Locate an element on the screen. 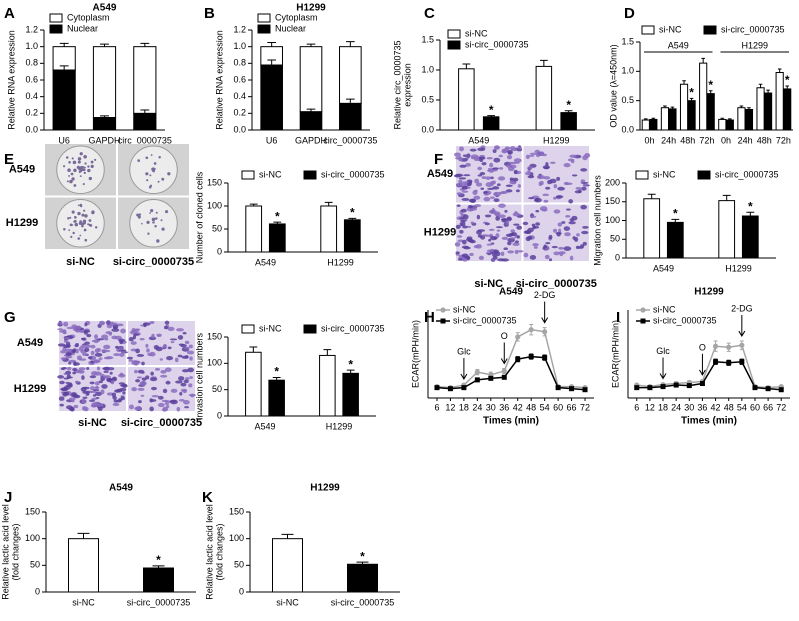  x-tick-label: 66 is located at coordinates (572, 407).